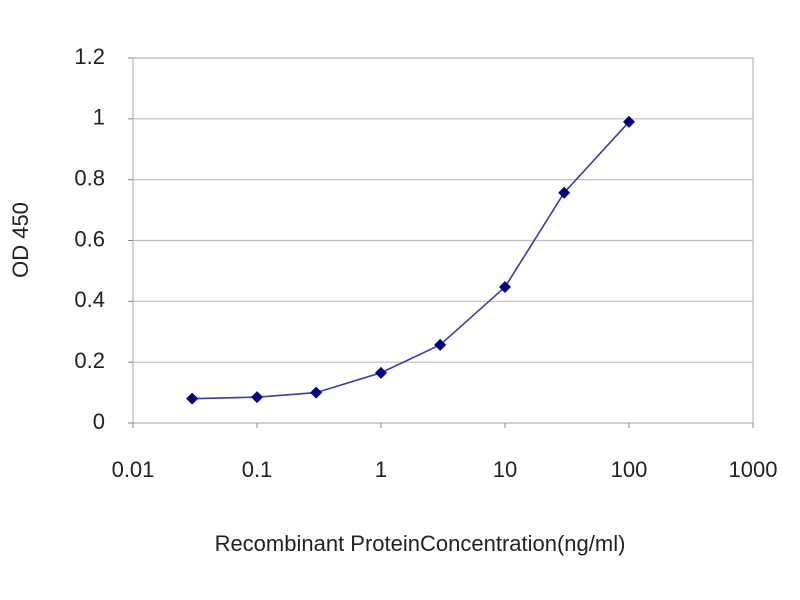 The height and width of the screenshot is (600, 800). I want to click on x-axis-label: Recombinant ProteinConcentration(ng/ml), so click(420, 543).